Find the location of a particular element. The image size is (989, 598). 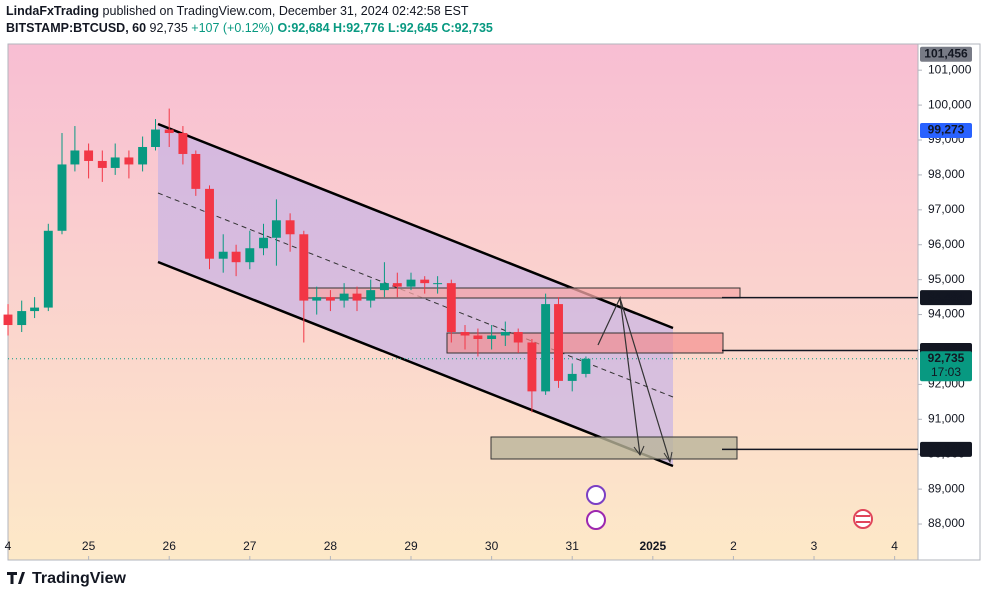

y-tick-label: 98,000 is located at coordinates (946, 174).